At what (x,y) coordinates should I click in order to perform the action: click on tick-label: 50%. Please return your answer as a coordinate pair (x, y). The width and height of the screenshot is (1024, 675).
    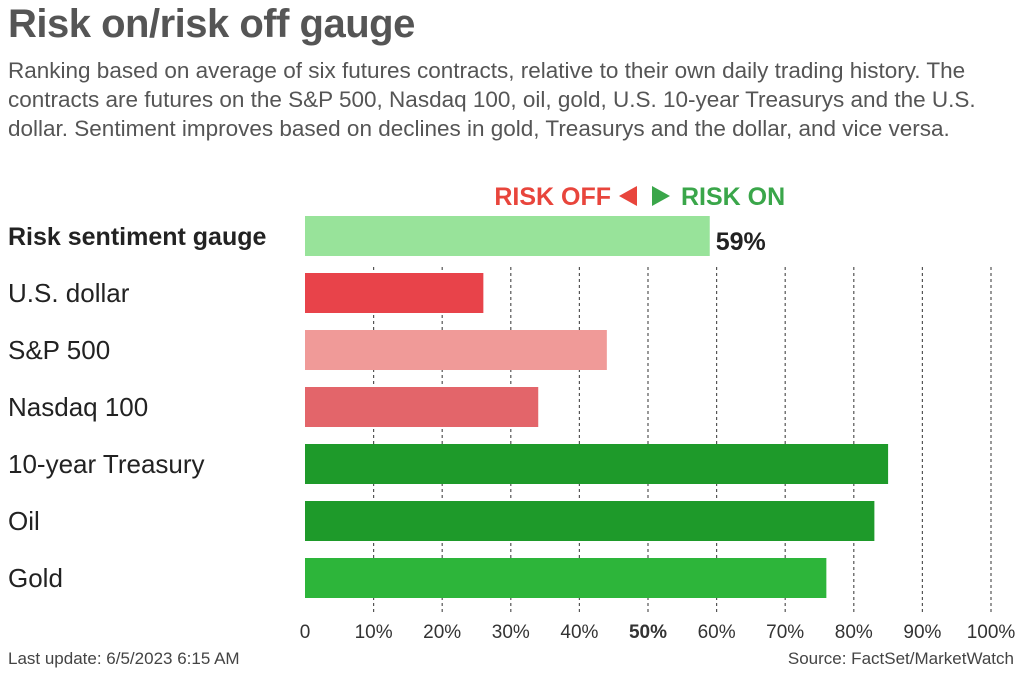
    Looking at the image, I should click on (648, 632).